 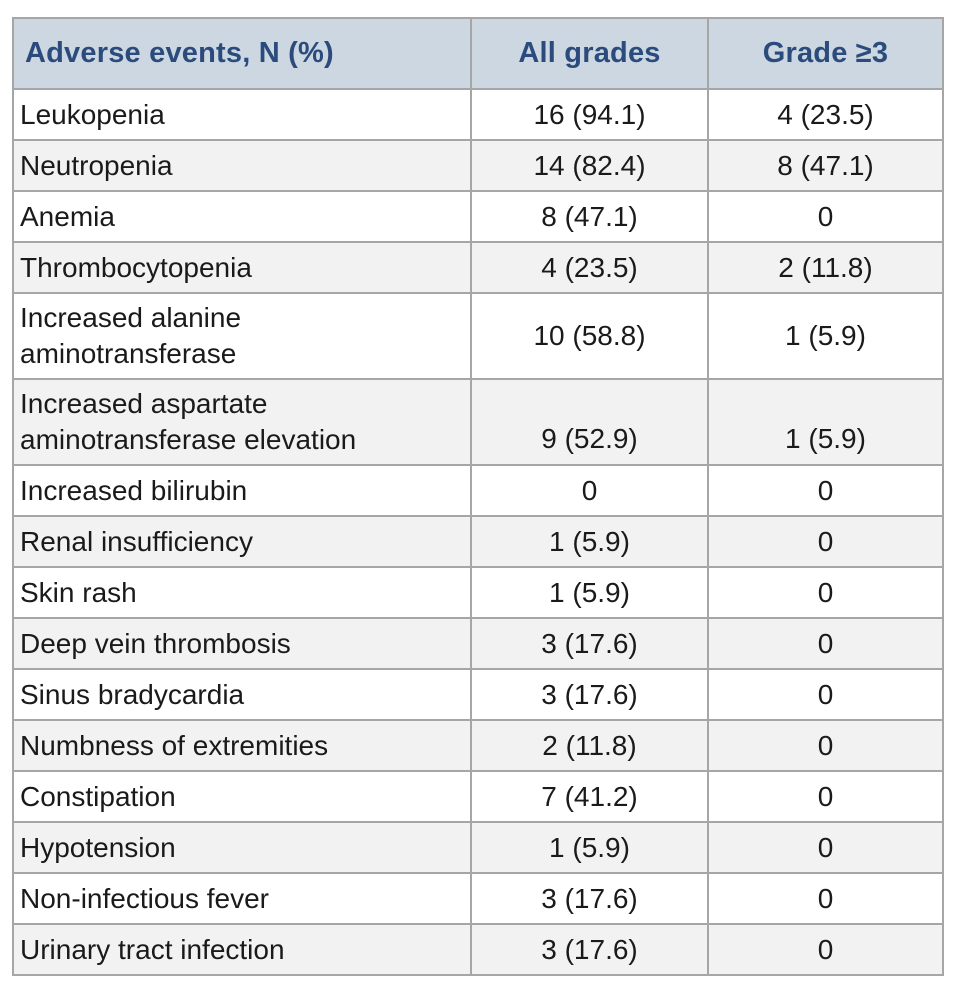 What do you see at coordinates (242, 643) in the screenshot?
I see `adverse-event-label: Deep vein thrombosis` at bounding box center [242, 643].